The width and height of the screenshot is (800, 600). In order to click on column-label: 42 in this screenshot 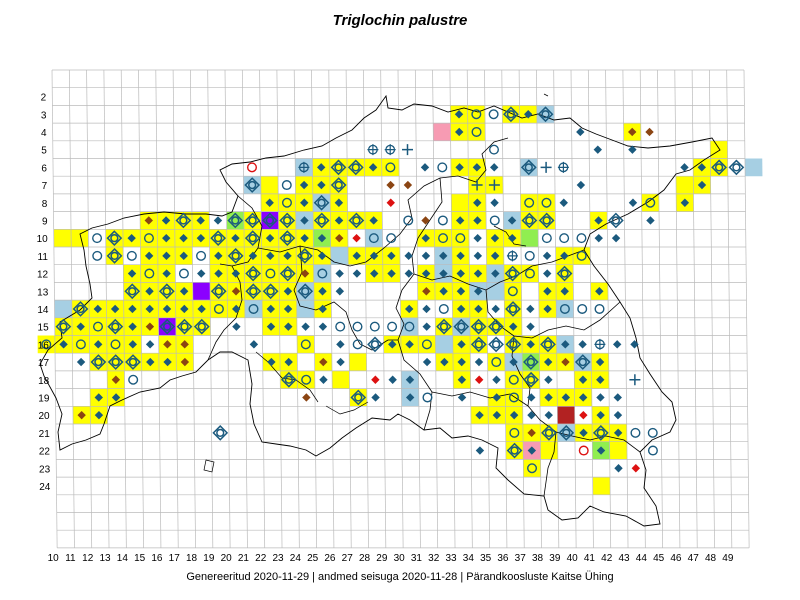, I will do `click(607, 558)`.